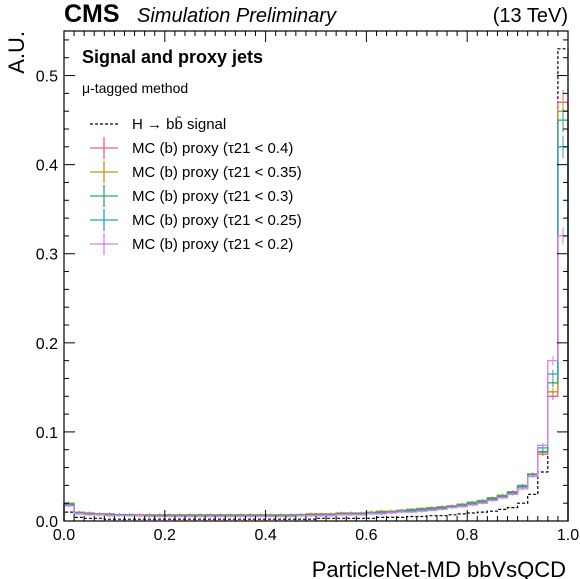 The height and width of the screenshot is (579, 580). What do you see at coordinates (47, 522) in the screenshot?
I see `y-tick-label-0: 0.0` at bounding box center [47, 522].